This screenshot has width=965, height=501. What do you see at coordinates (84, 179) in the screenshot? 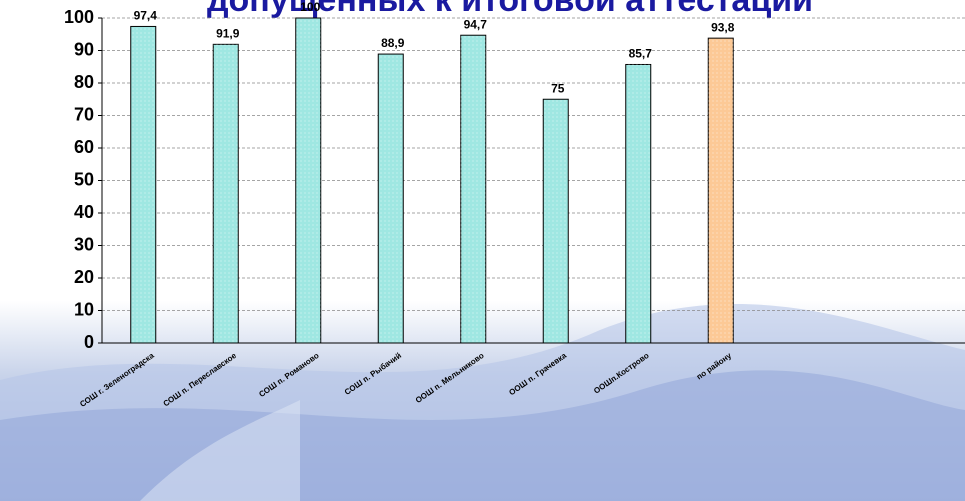
I see `y-tick-label: 50` at bounding box center [84, 179].